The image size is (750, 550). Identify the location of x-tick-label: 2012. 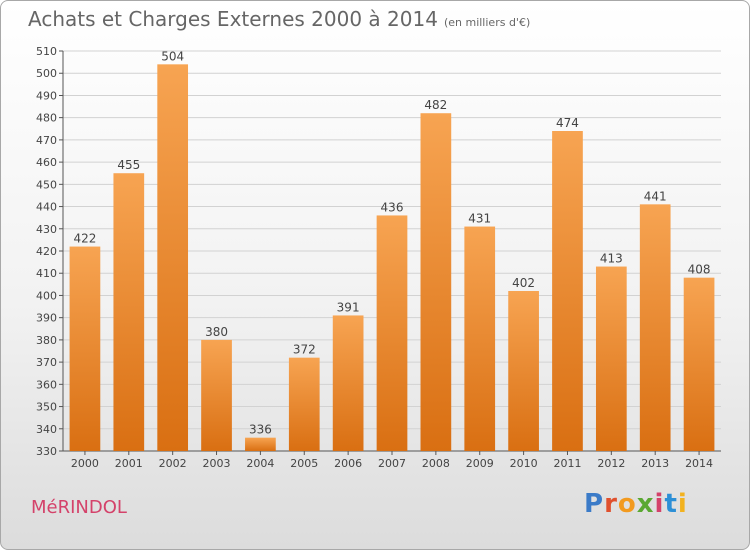
(611, 463).